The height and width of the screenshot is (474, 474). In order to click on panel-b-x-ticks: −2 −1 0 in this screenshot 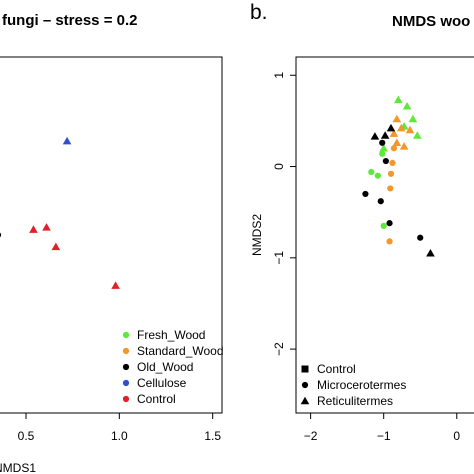, I will do `click(382, 428)`.